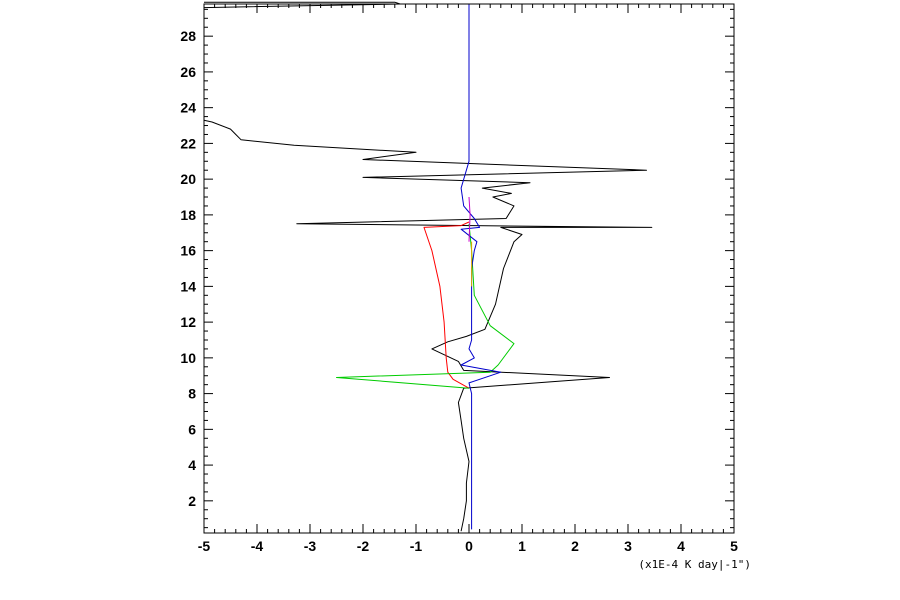 This screenshot has width=900, height=600. What do you see at coordinates (188, 72) in the screenshot?
I see `y-tick-label: 26` at bounding box center [188, 72].